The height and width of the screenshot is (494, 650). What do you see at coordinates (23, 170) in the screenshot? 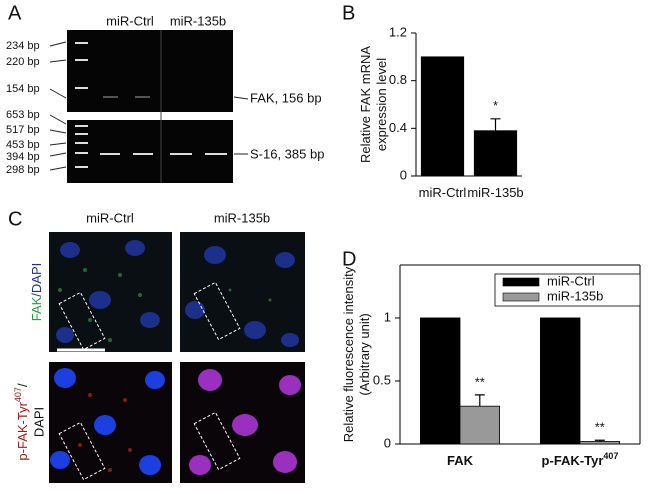
I see `marker-label: 298 bp` at bounding box center [23, 170].